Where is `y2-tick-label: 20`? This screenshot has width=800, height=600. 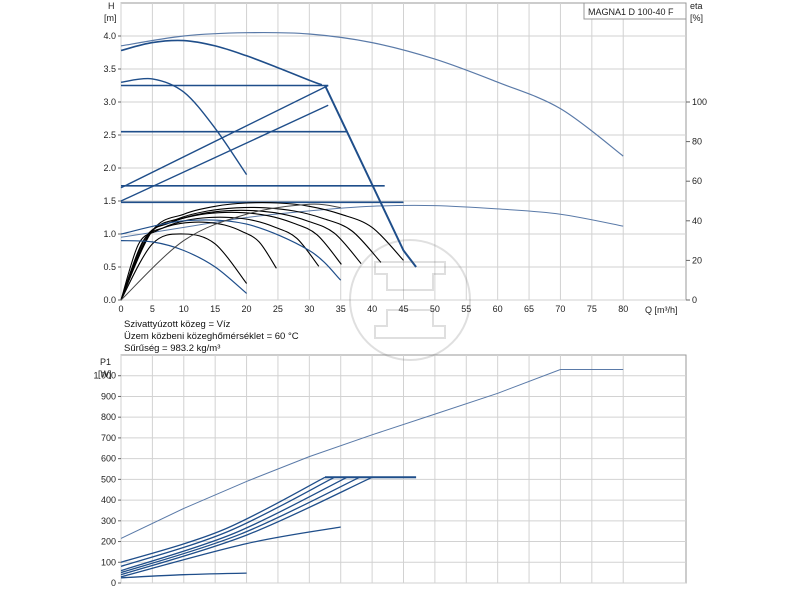 y2-tick-label: 20 is located at coordinates (697, 260).